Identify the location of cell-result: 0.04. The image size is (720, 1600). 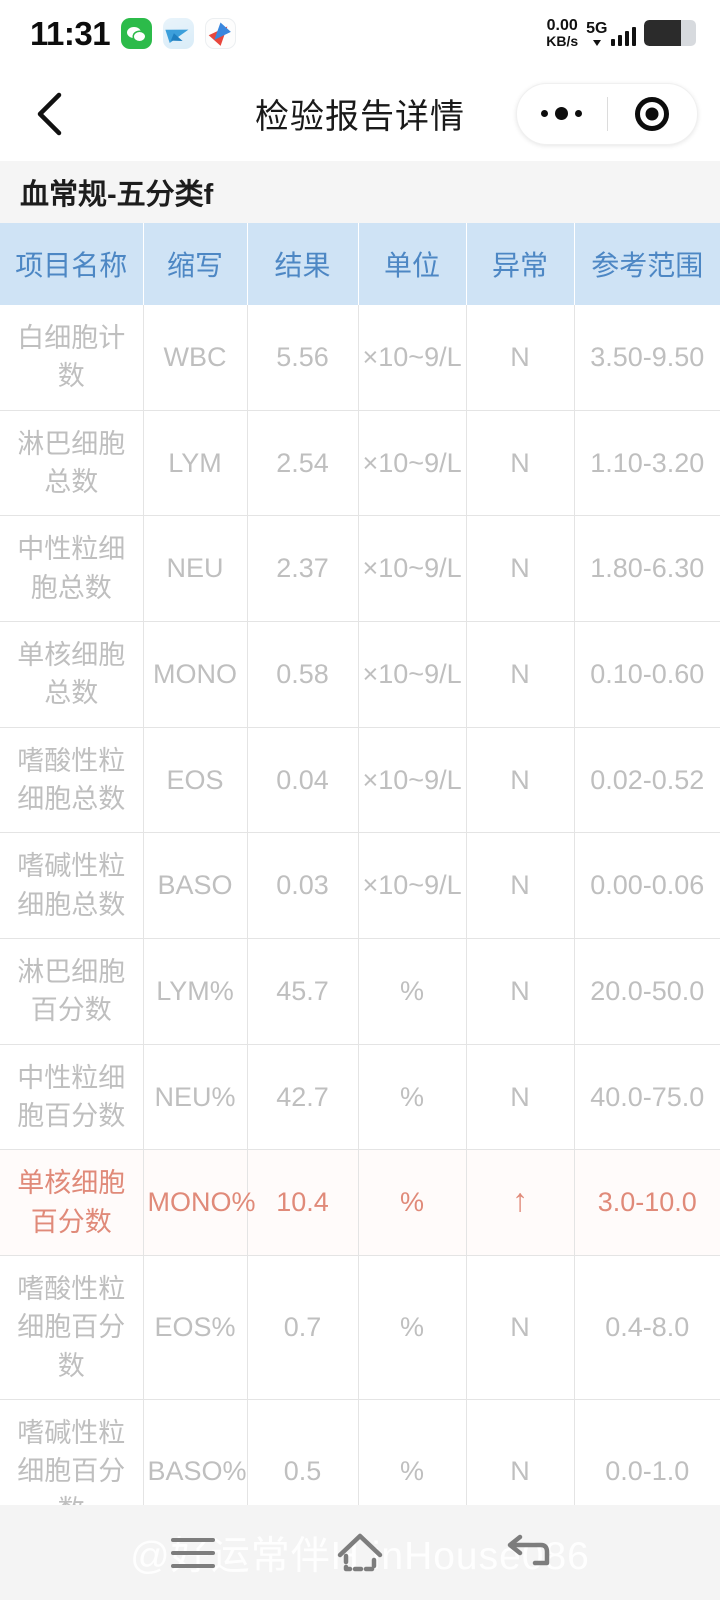
(303, 780).